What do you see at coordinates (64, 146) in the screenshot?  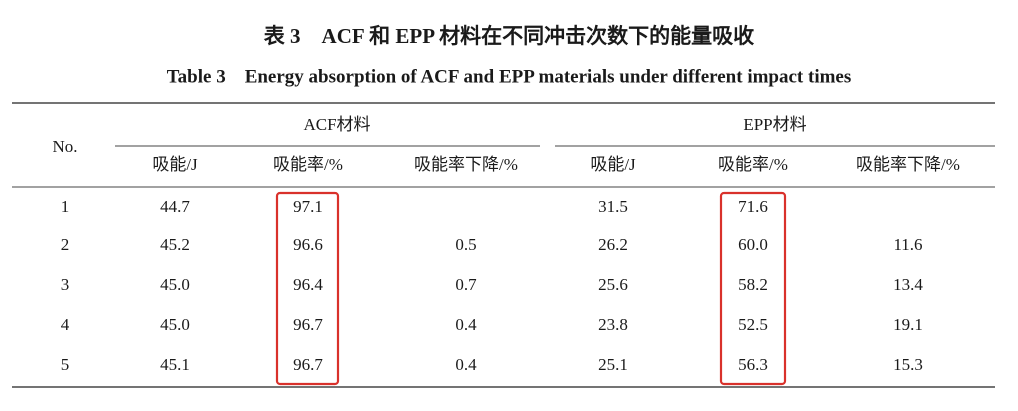 I see `row-header: No.` at bounding box center [64, 146].